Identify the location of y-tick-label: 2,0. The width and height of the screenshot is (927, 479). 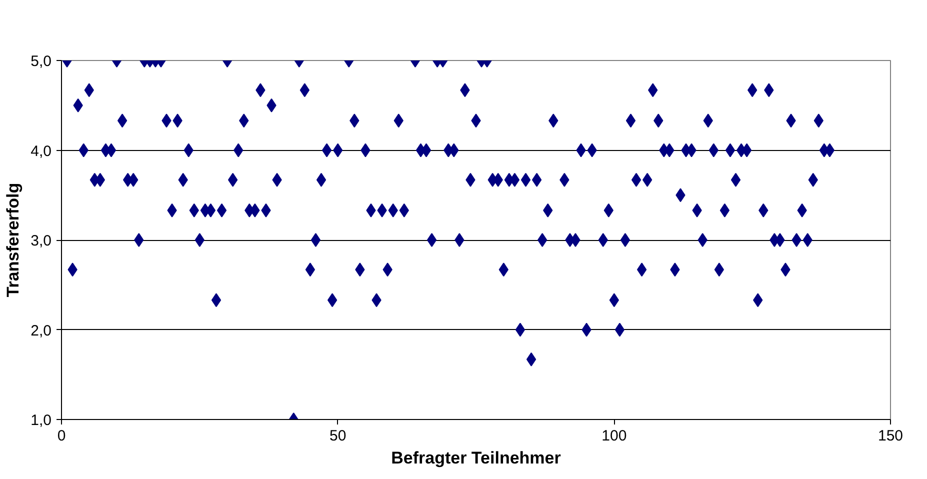
(41, 331).